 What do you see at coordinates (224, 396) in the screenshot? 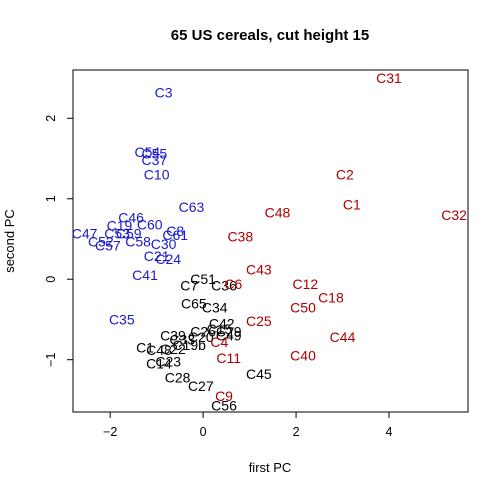
I see `point-label: C9` at bounding box center [224, 396].